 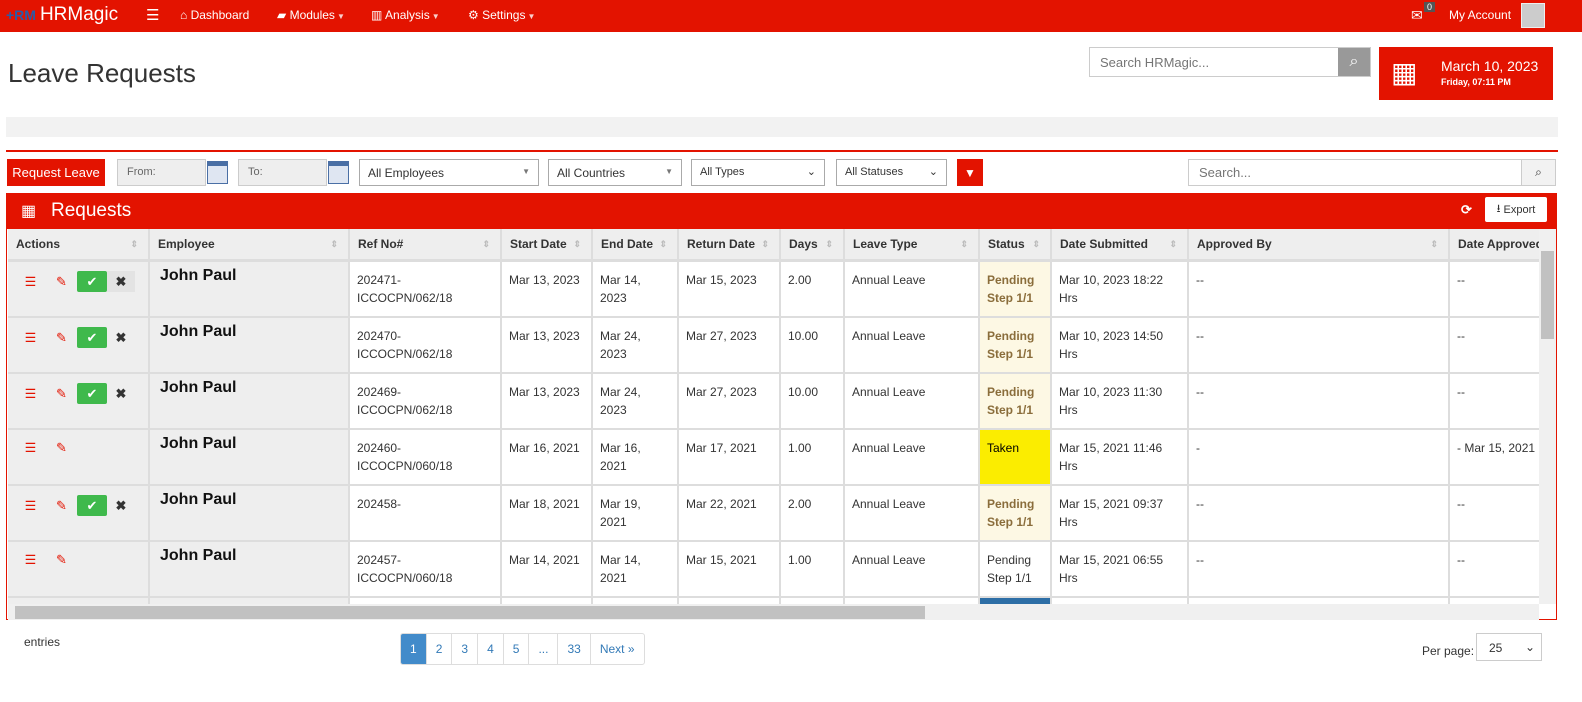 What do you see at coordinates (1214, 62) in the screenshot?
I see `global-search-input` at bounding box center [1214, 62].